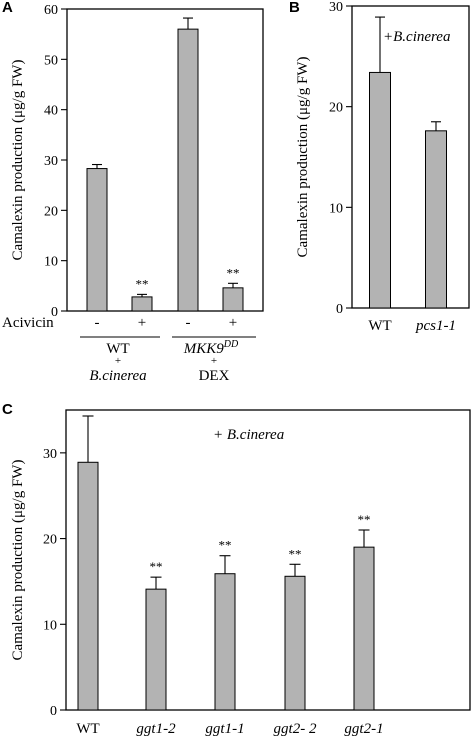 The width and height of the screenshot is (474, 739). Describe the element at coordinates (7, 8) in the screenshot. I see `panel-a-letter: A` at that location.